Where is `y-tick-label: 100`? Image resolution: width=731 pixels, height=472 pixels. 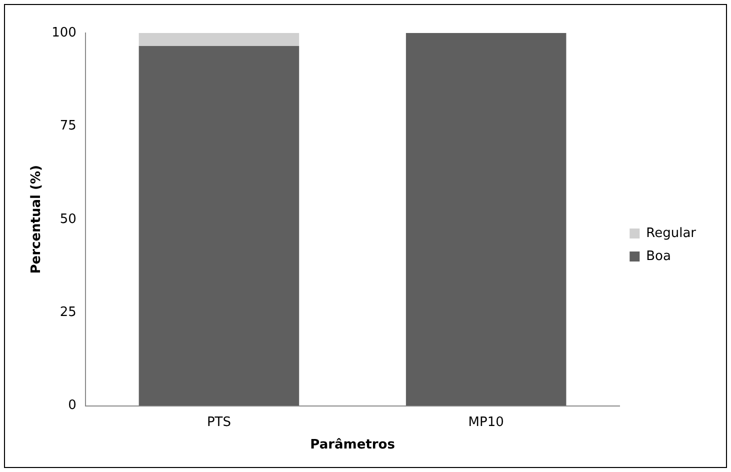 y-tick-label: 100 is located at coordinates (64, 32).